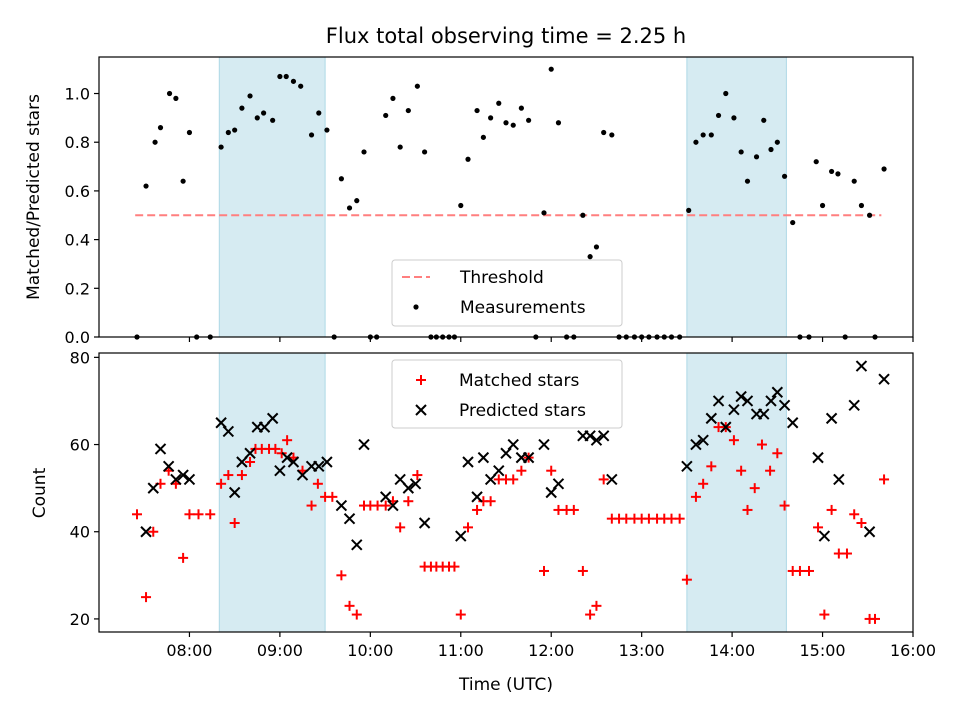  I want to click on legend-measurements-swatch, so click(416, 307).